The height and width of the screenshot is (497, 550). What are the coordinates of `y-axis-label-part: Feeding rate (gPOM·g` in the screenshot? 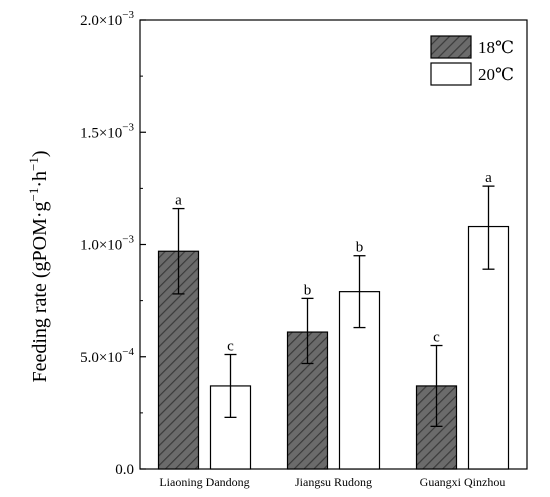 It's located at (40, 291).